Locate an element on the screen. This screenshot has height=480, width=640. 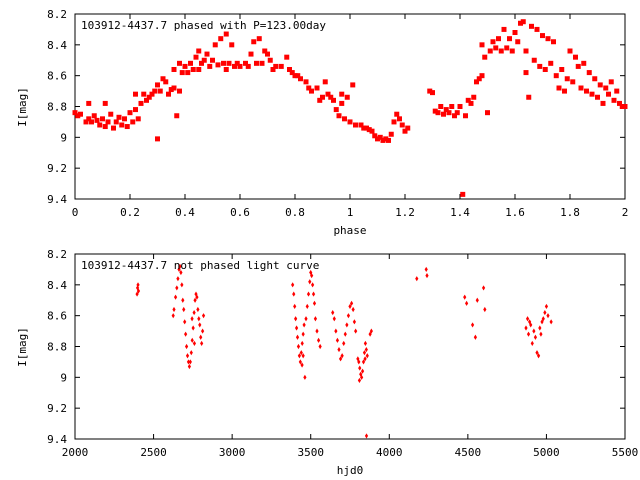
x-tick-label: 3500 is located at coordinates (310, 452).